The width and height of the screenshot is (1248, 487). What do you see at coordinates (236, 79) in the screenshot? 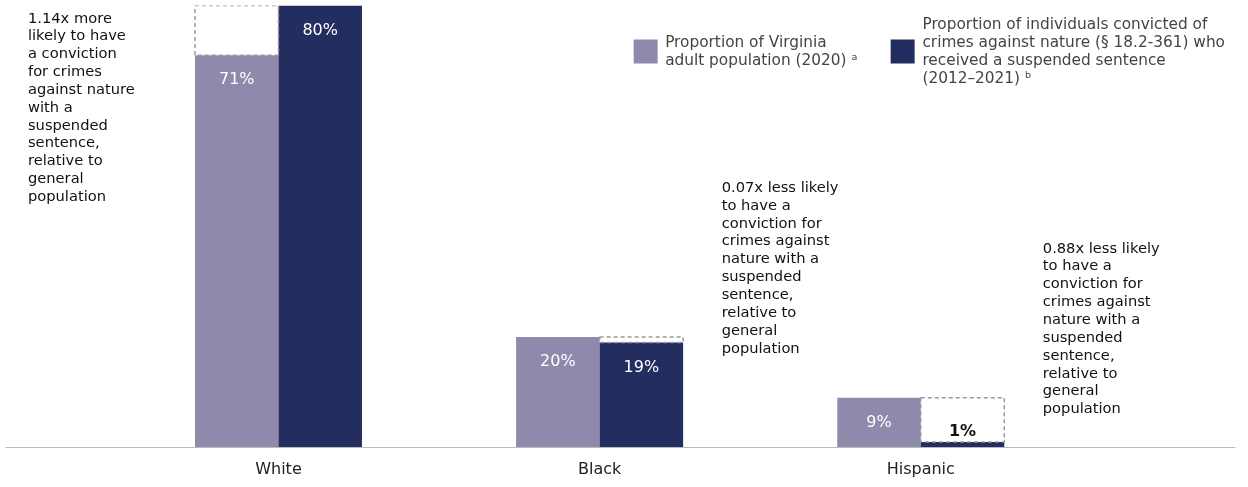
I see `data-label: 71%` at bounding box center [236, 79].